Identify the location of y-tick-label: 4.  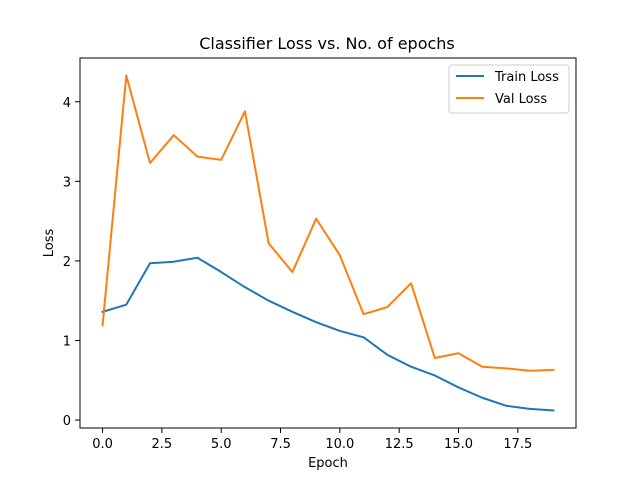
(67, 103).